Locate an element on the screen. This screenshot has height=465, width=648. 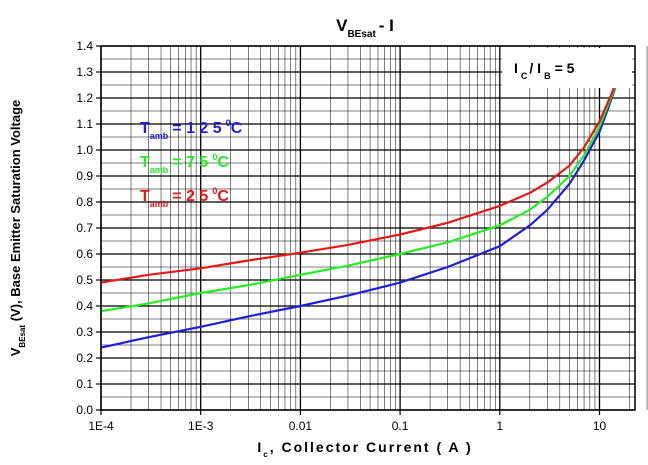
legend: Tamb = 1 2 5 0C Tamb = 7 5 0C Tamb = 2 5 0C is located at coordinates (191, 163).